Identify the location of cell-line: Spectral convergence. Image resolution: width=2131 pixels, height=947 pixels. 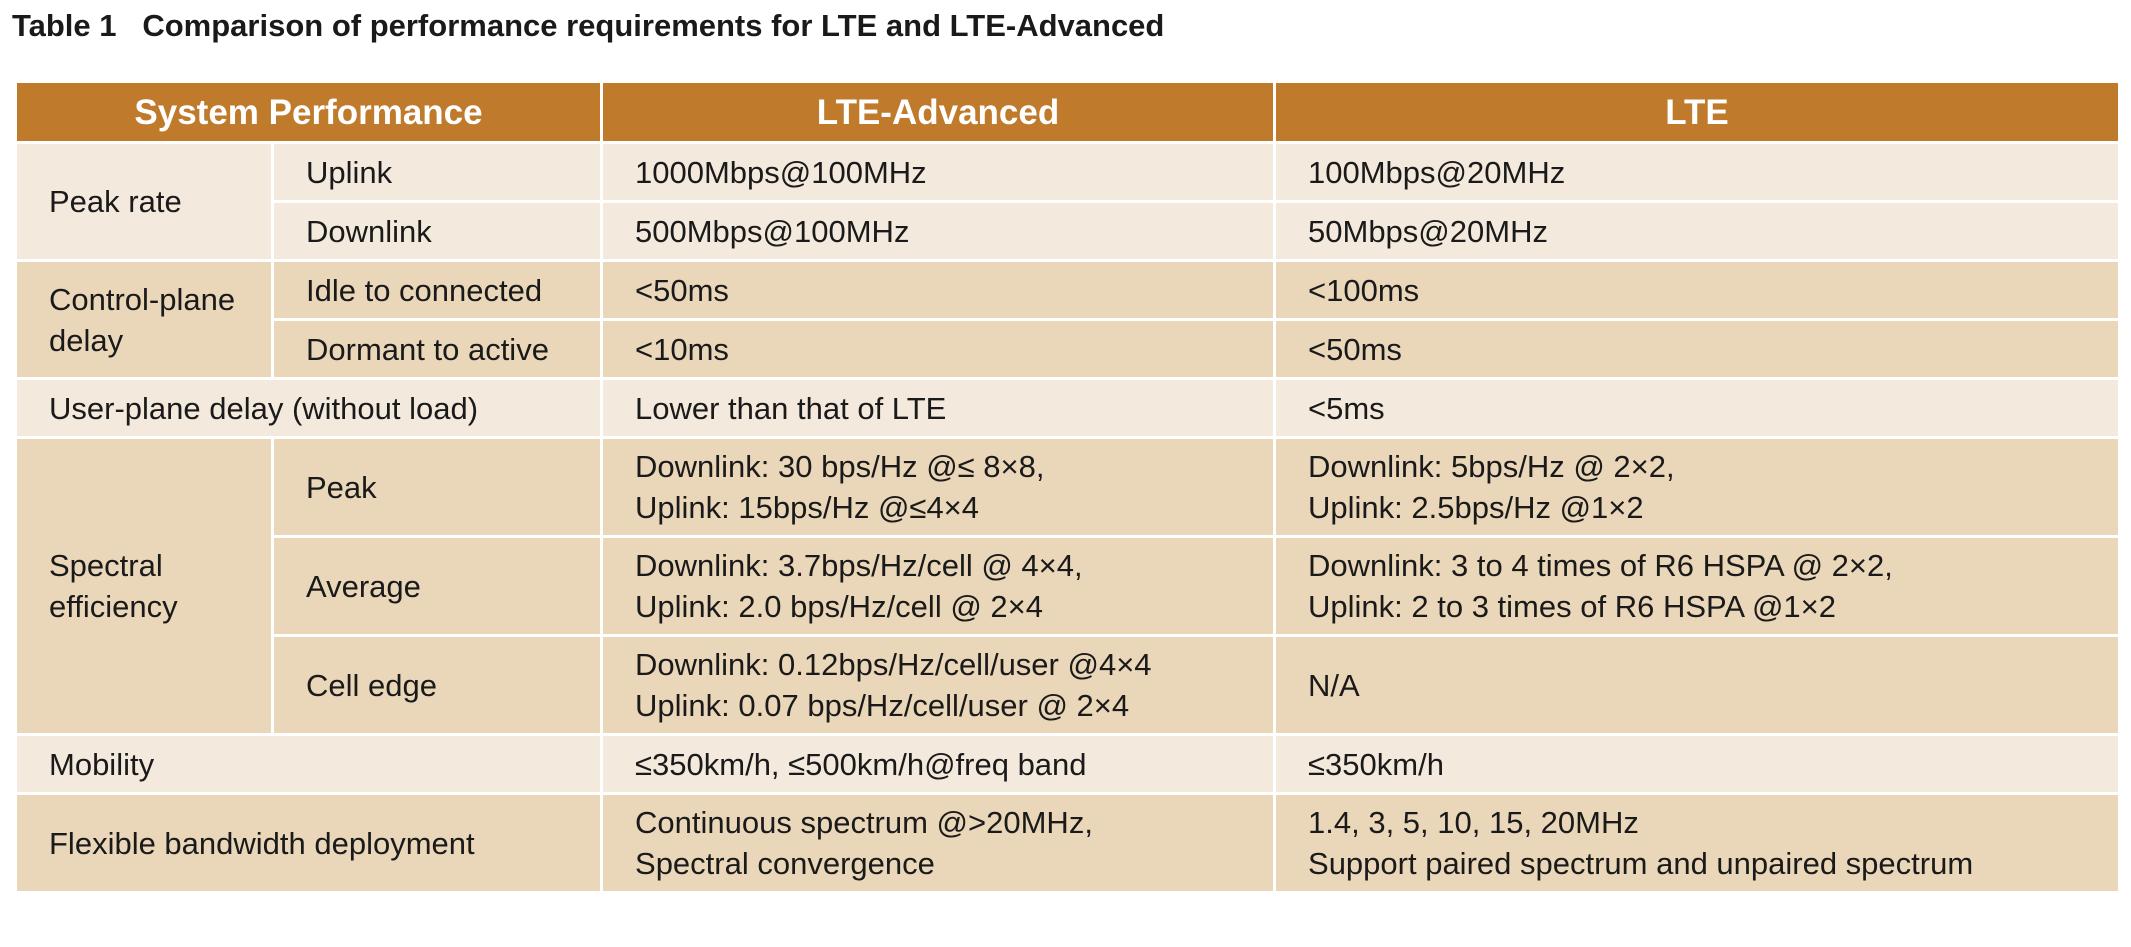
(785, 863).